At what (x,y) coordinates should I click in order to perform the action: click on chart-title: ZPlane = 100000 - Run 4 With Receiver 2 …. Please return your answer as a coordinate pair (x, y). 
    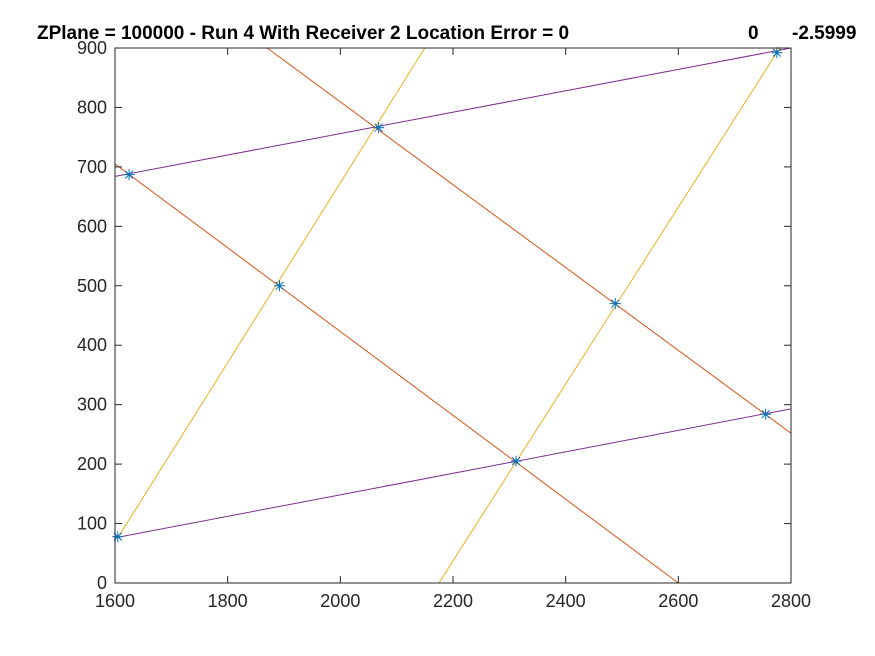
    Looking at the image, I should click on (446, 33).